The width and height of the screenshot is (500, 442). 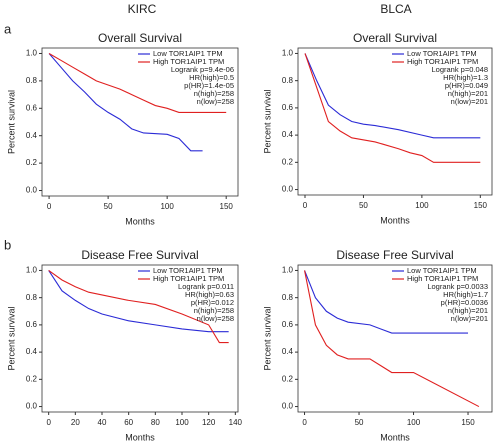 What do you see at coordinates (464, 302) in the screenshot?
I see `annotation: p(HR)=0.0036` at bounding box center [464, 302].